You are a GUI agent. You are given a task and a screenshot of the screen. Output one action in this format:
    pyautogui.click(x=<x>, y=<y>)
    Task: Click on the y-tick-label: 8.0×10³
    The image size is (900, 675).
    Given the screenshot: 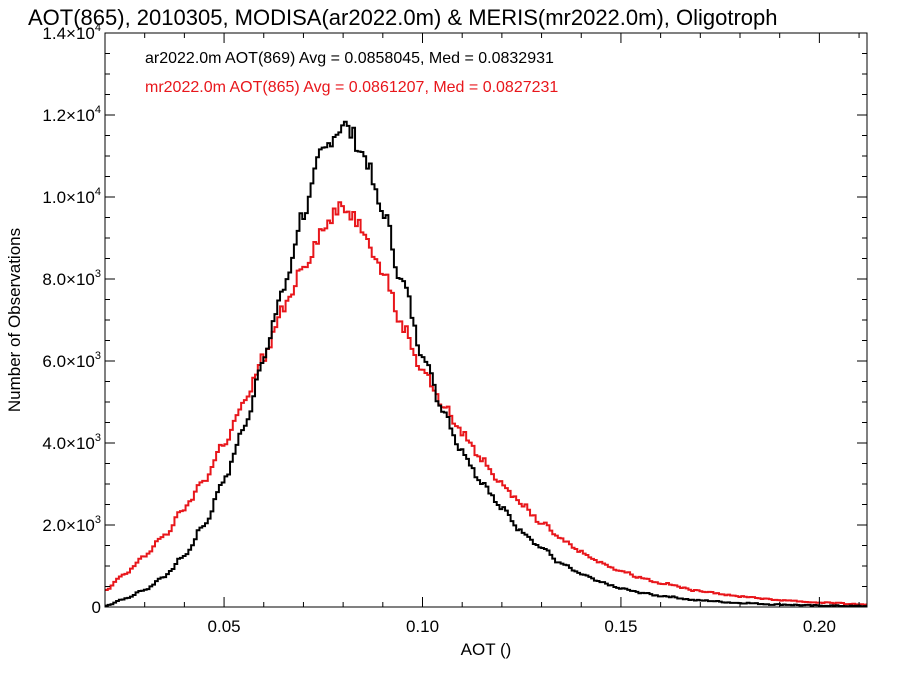 What is the action you would take?
    pyautogui.click(x=71, y=278)
    